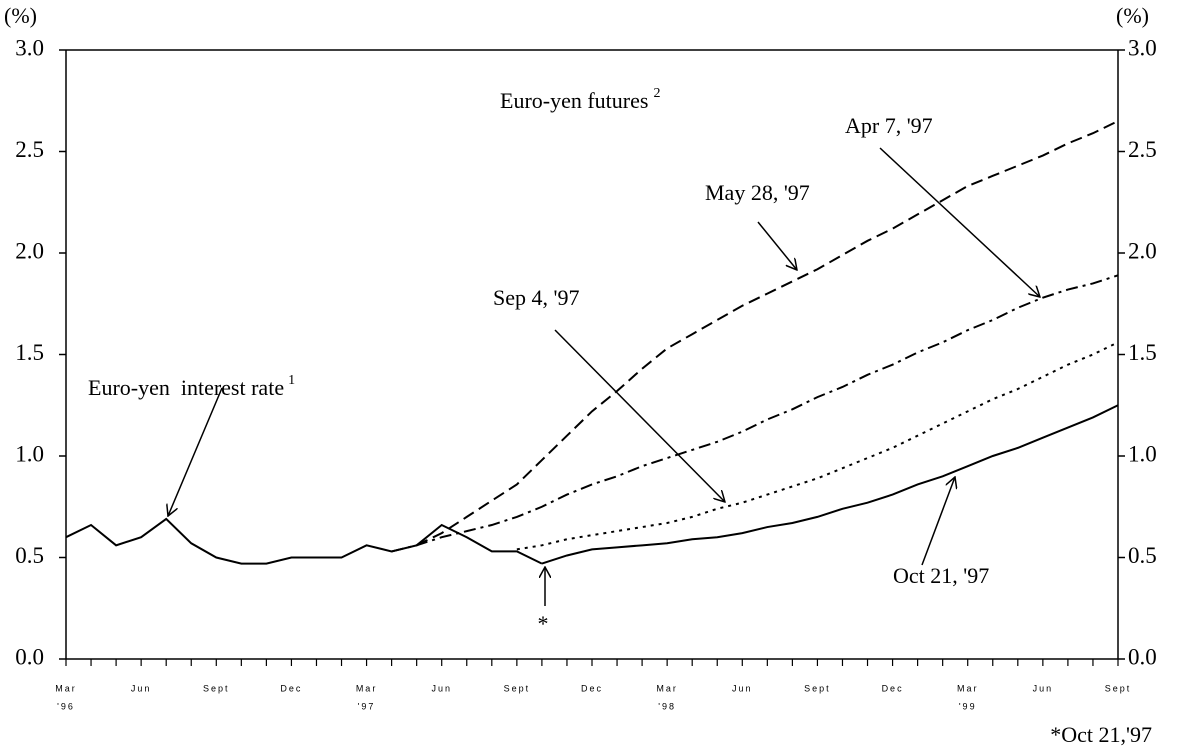 This screenshot has width=1181, height=753. I want to click on series-label: Oct 21, '97, so click(941, 575).